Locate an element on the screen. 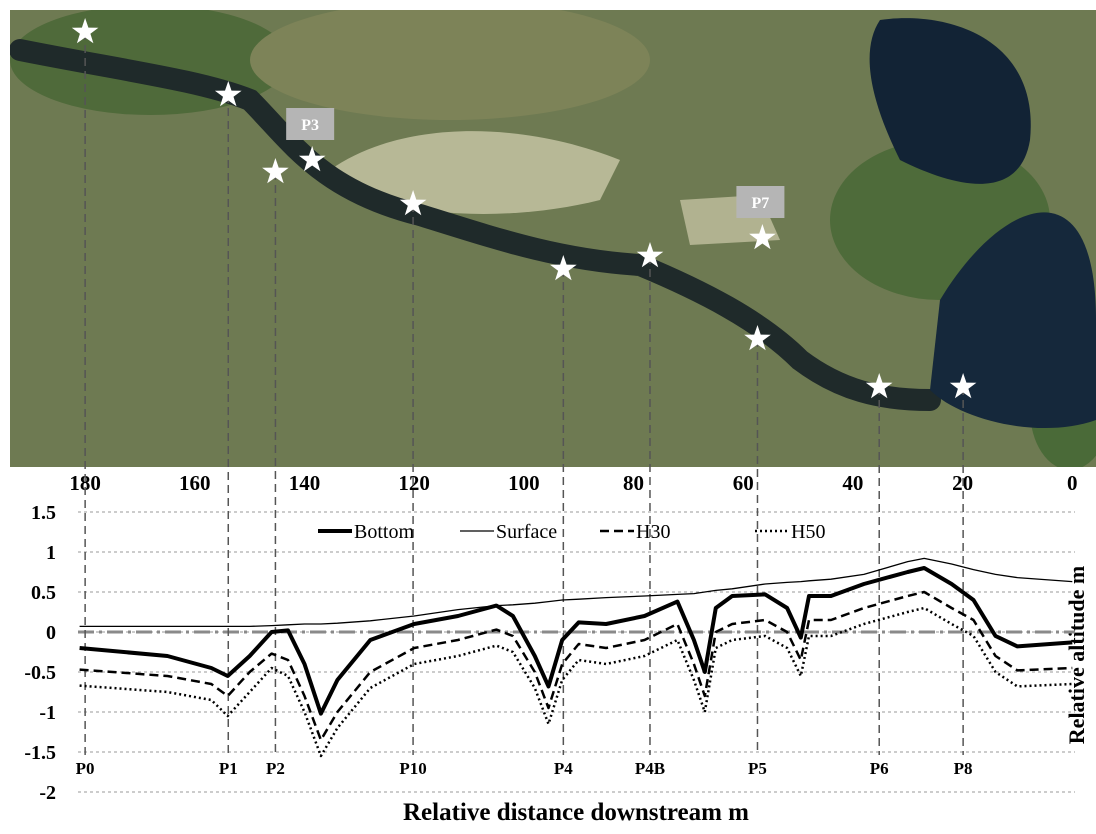  station-label: P4 is located at coordinates (563, 768).